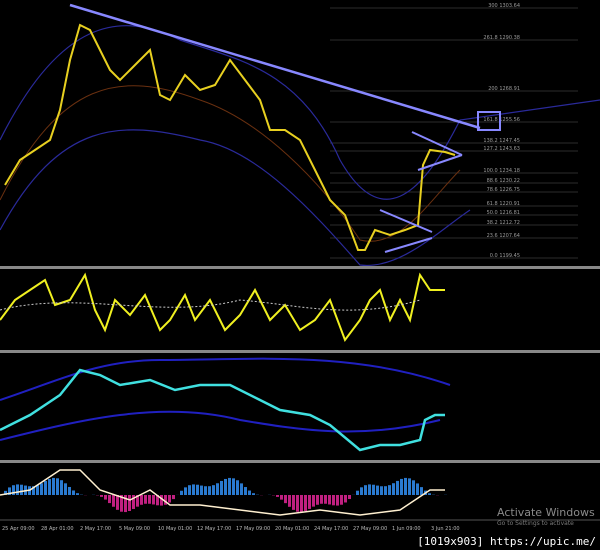 This screenshot has height=550, width=600. What do you see at coordinates (501, 120) in the screenshot?
I see `fib-label: 161.8 1255.56` at bounding box center [501, 120].